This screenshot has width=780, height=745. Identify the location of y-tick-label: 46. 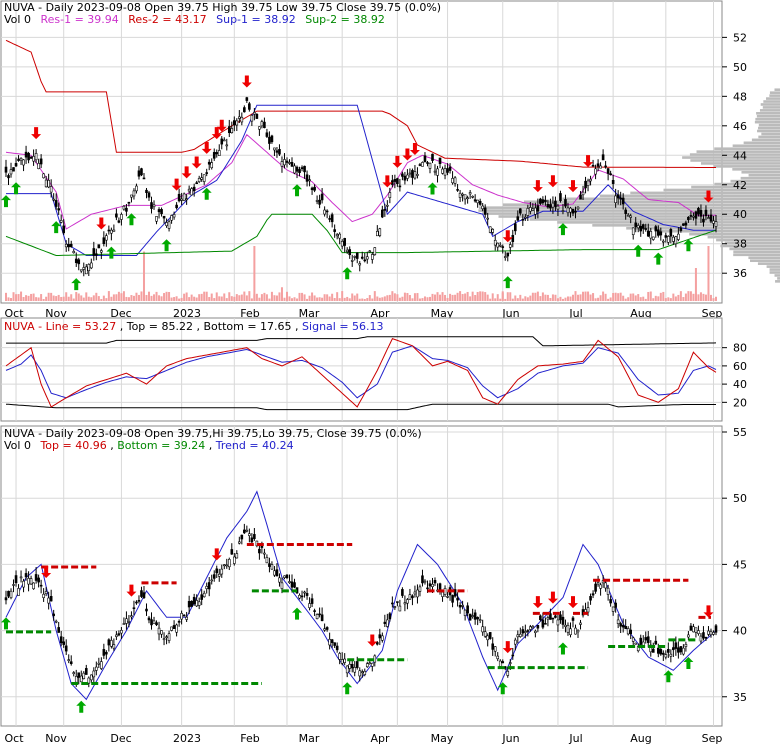
(740, 126).